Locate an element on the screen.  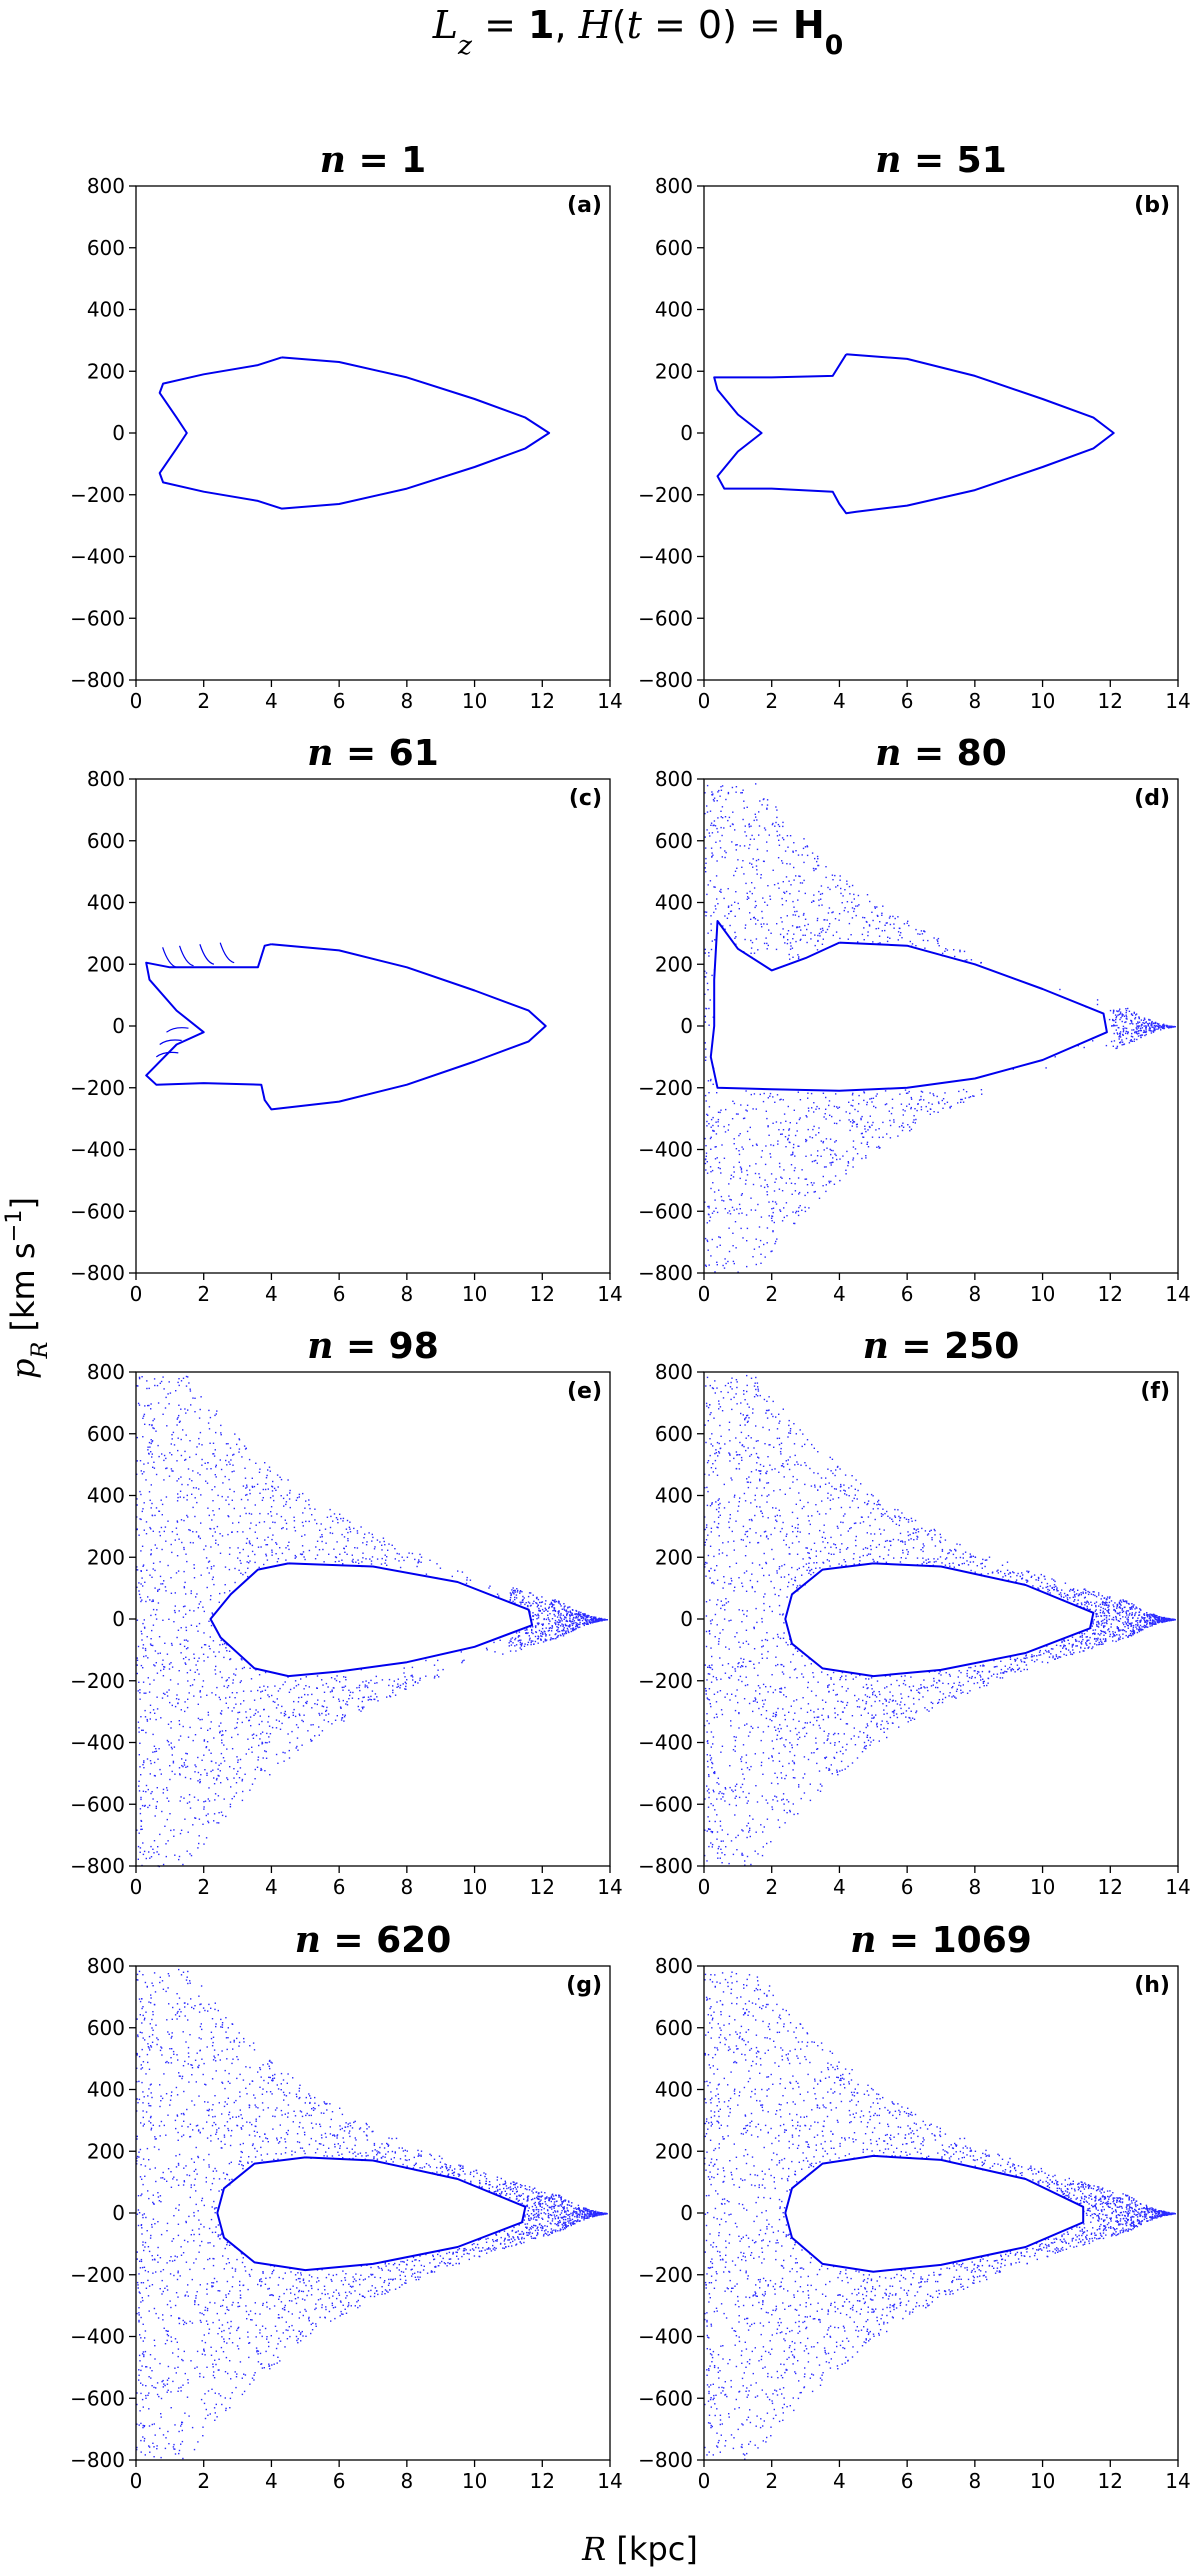
x-tick-label: 14 is located at coordinates (609, 1294).